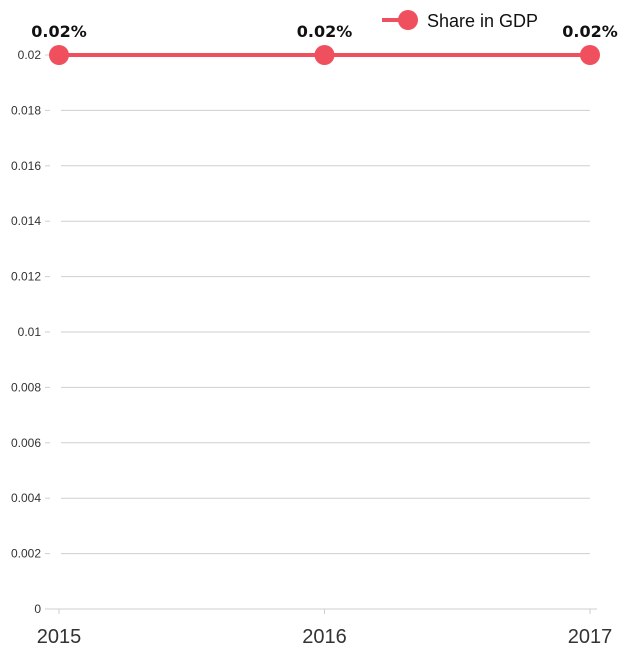  I want to click on data-labels: 0.02% 0.02% 0.02%, so click(324, 31).